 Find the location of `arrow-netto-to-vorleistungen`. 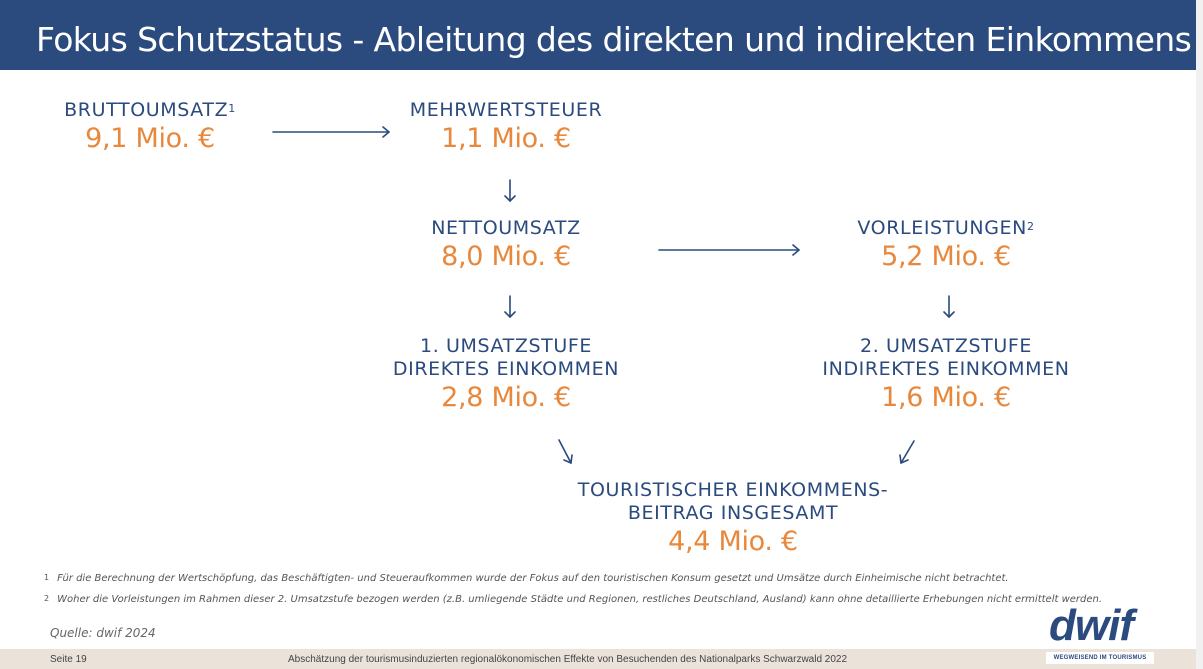

arrow-netto-to-vorleistungen is located at coordinates (729, 250).